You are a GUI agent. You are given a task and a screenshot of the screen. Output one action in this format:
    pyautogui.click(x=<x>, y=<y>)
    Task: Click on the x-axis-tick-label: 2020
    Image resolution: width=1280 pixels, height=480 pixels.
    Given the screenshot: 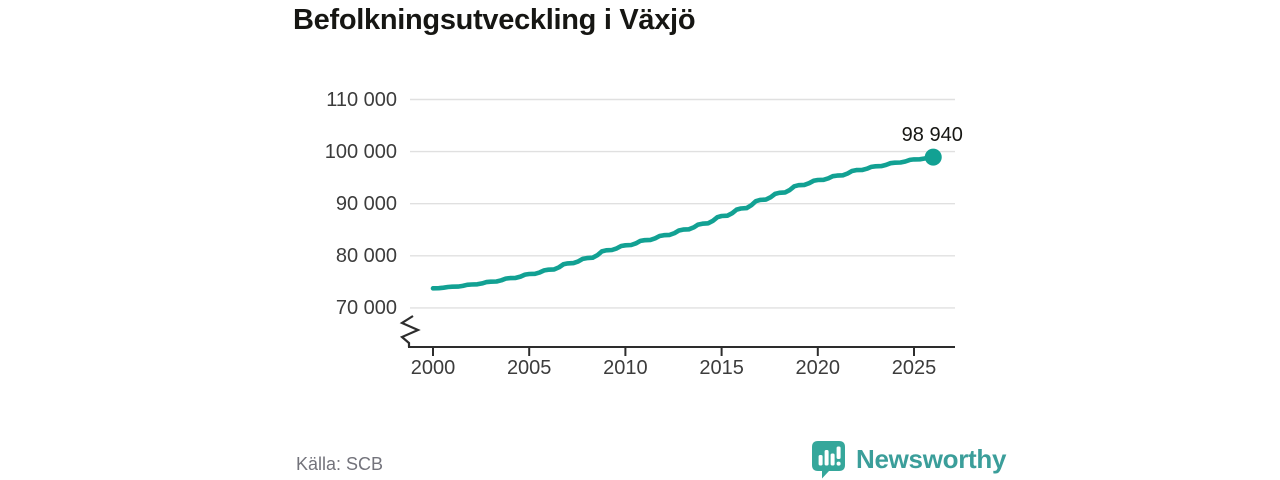 What is the action you would take?
    pyautogui.click(x=818, y=368)
    